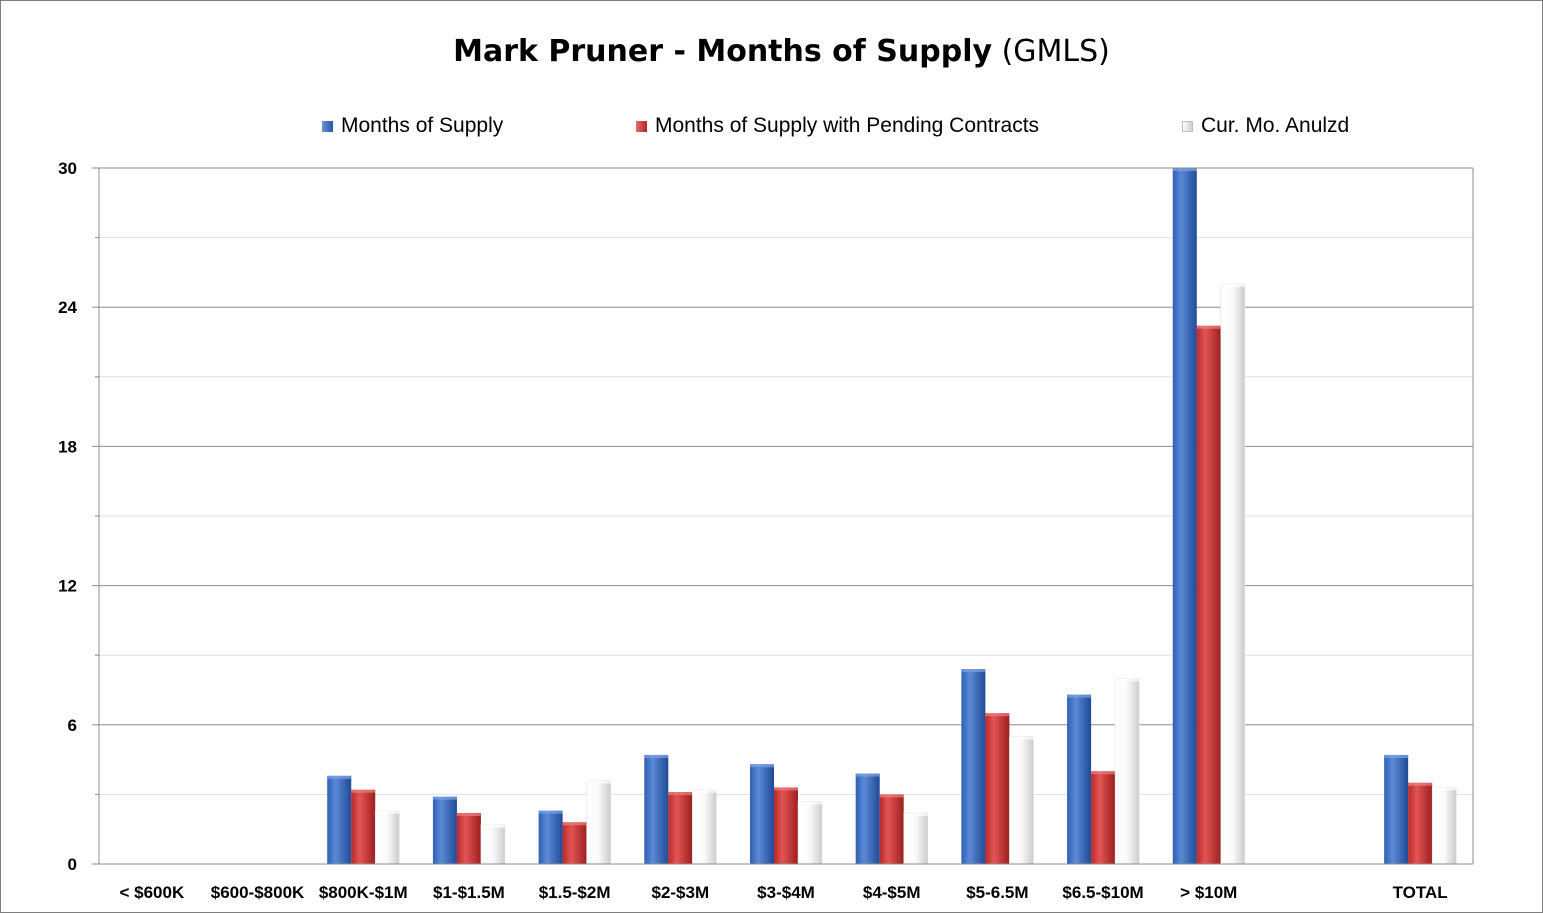 This screenshot has height=913, width=1543. What do you see at coordinates (680, 892) in the screenshot?
I see `x-tick-label: $2-$3M` at bounding box center [680, 892].